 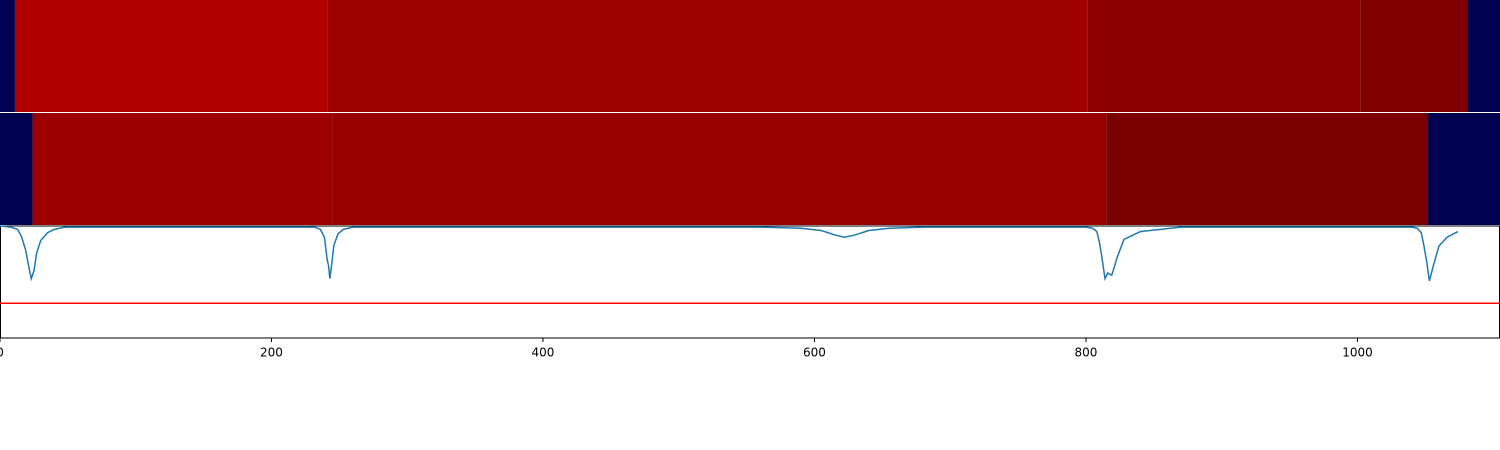 I want to click on line-series, so click(x=729, y=253).